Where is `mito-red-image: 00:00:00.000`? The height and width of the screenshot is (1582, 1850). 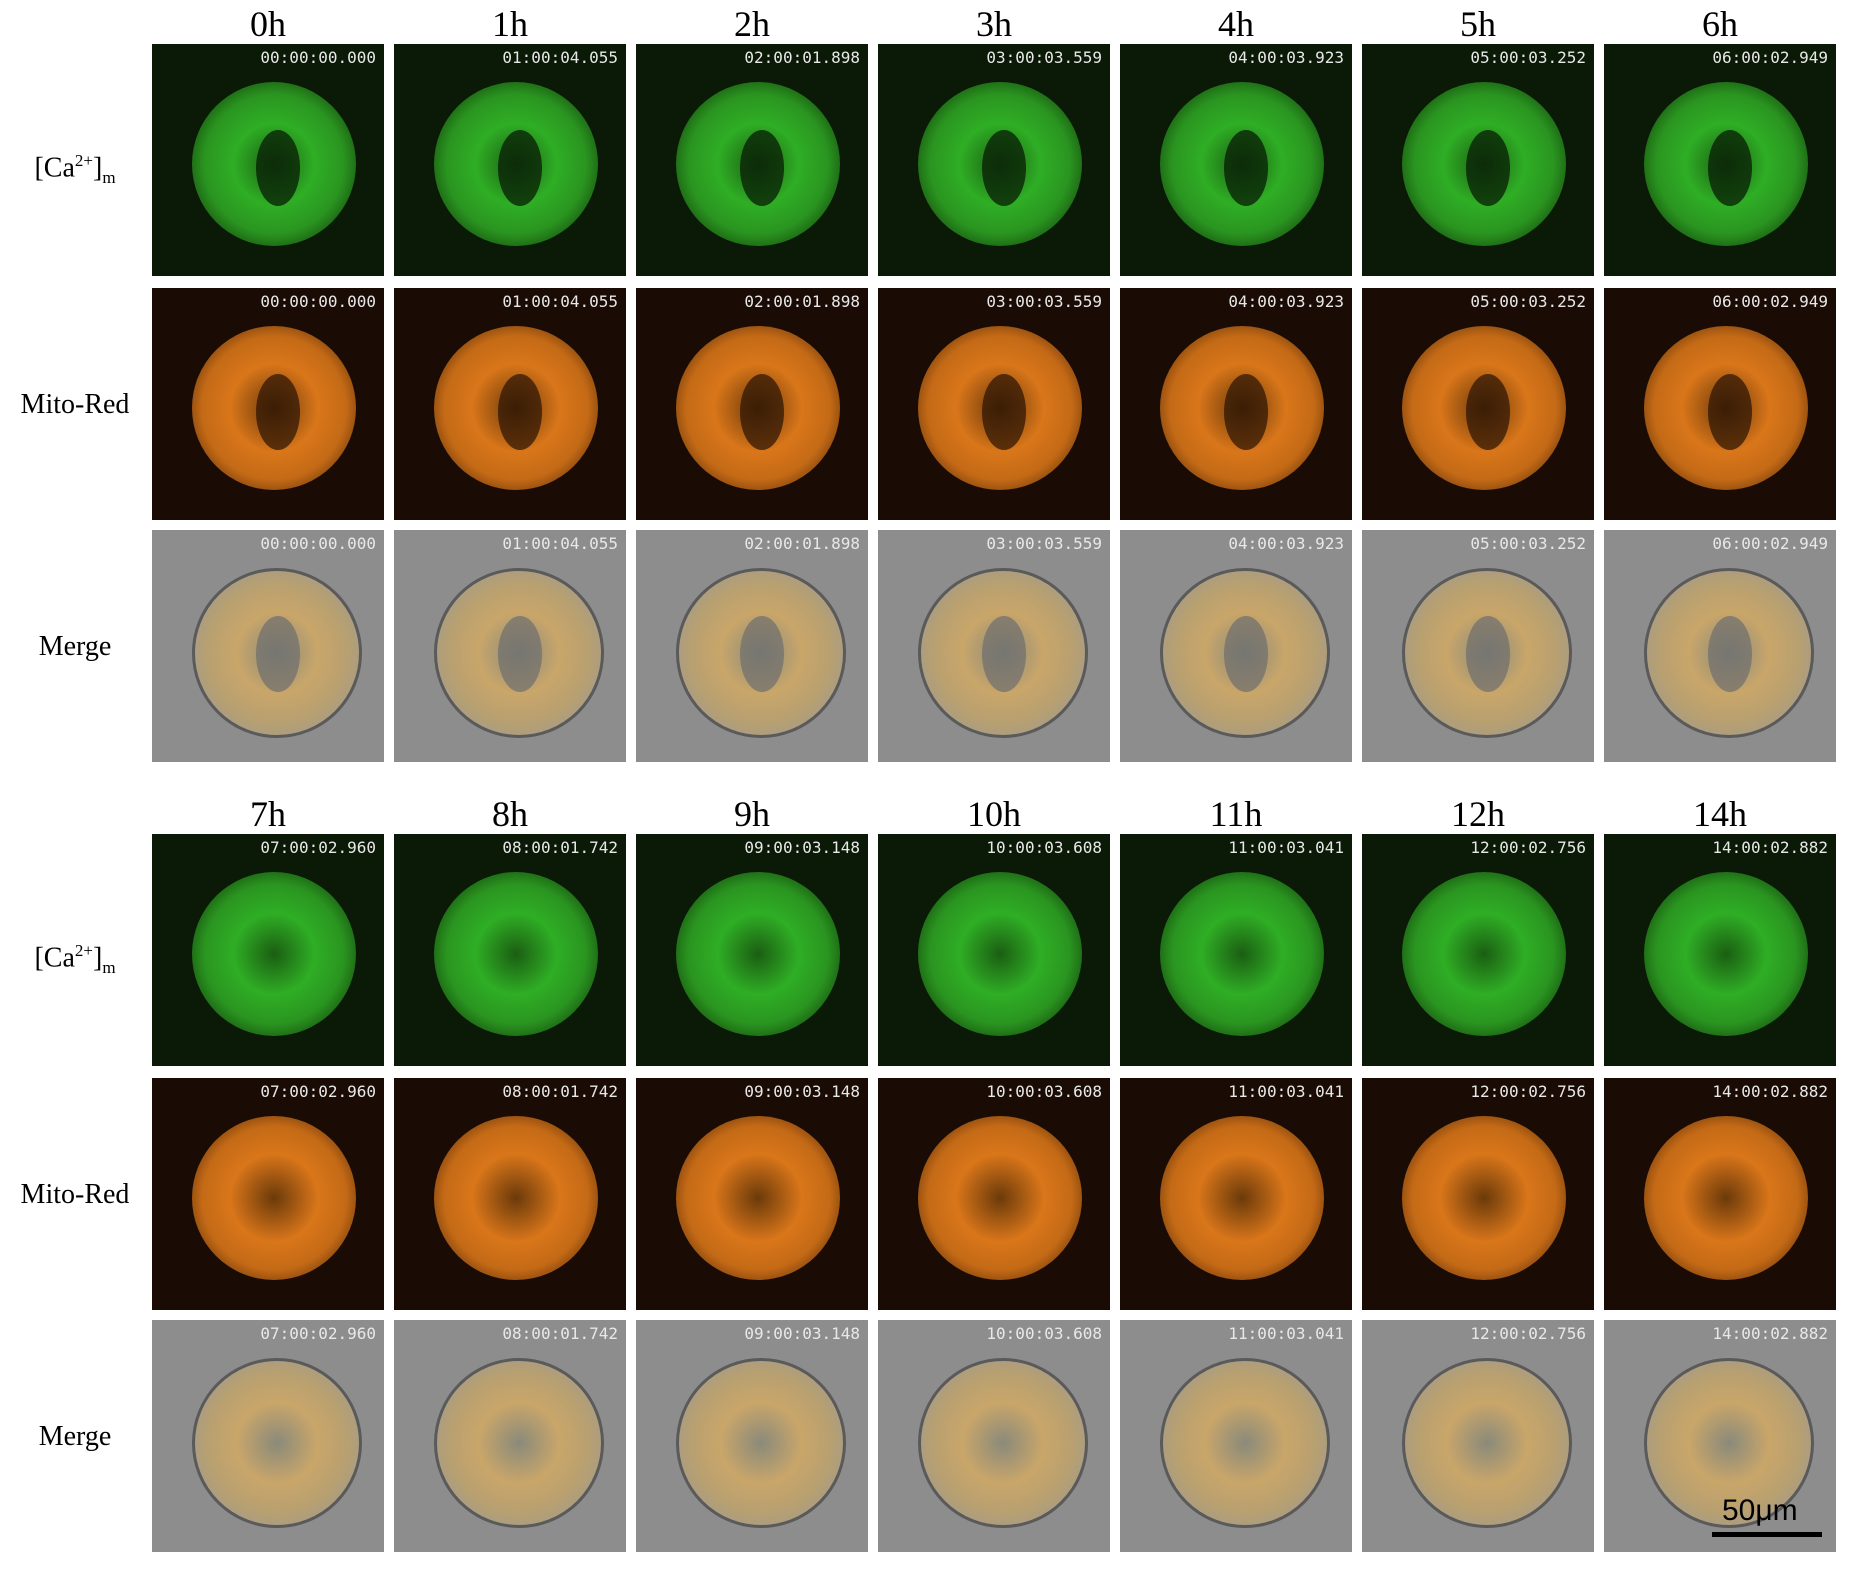
mito-red-image: 00:00:00.000 is located at coordinates (268, 404).